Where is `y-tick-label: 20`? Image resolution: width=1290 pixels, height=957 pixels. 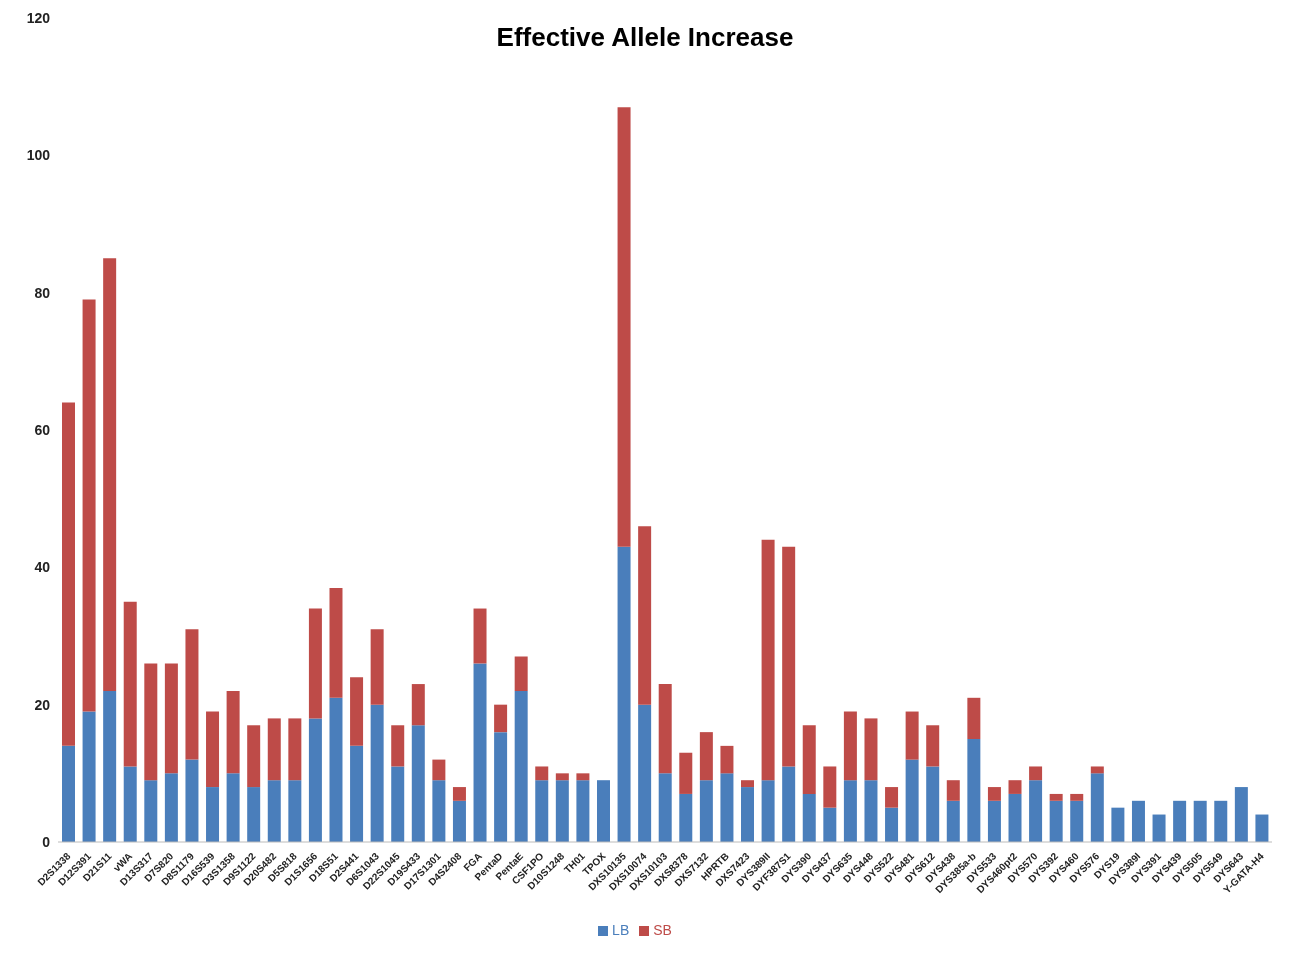 y-tick-label: 20 is located at coordinates (42, 704).